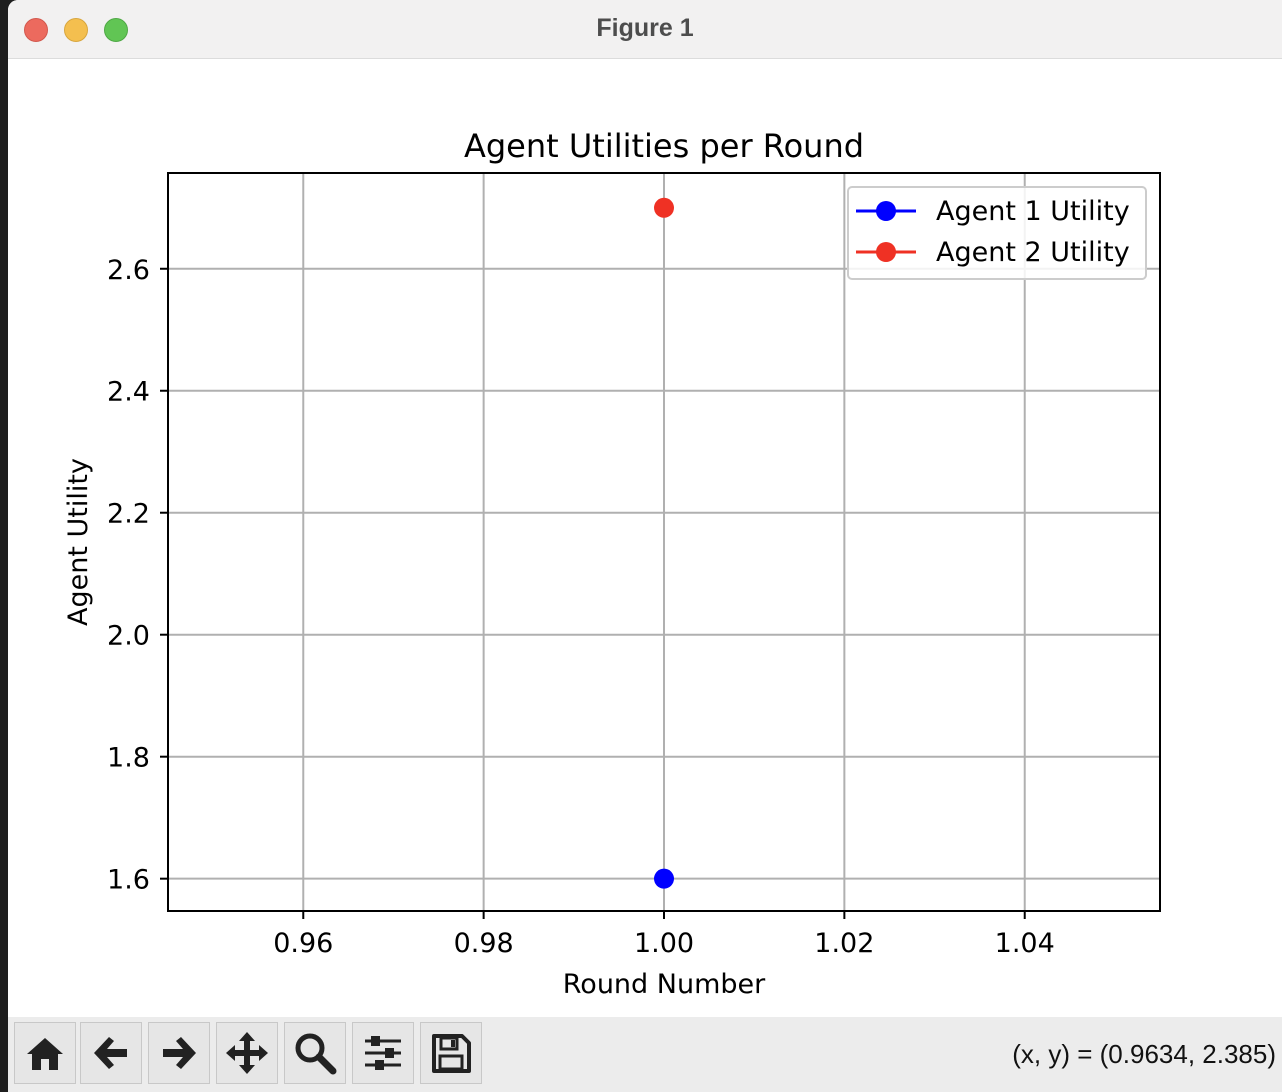 Image resolution: width=1282 pixels, height=1092 pixels. Describe the element at coordinates (1033, 252) in the screenshot. I see `legend-label-agent-2: Agent 2 Utility` at that location.